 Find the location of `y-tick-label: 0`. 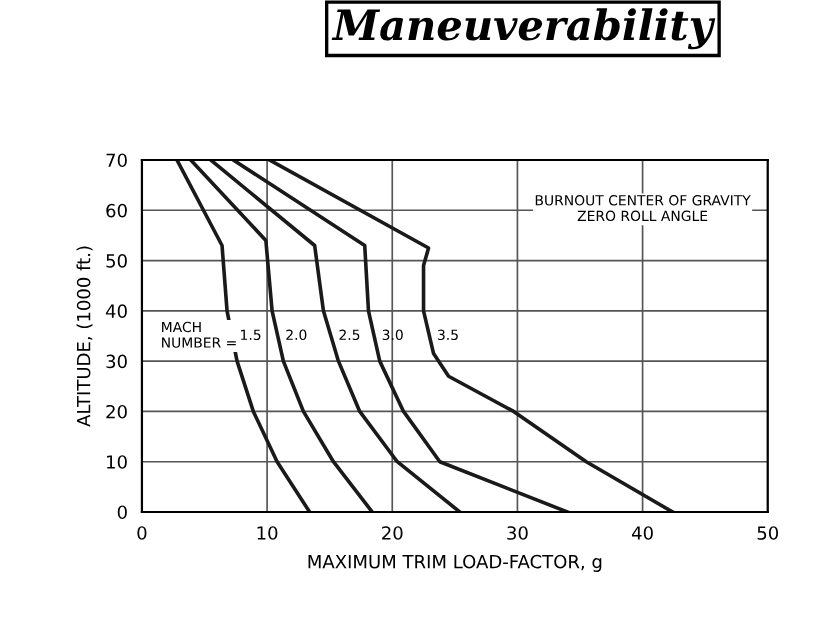

y-tick-label: 0 is located at coordinates (122, 512).